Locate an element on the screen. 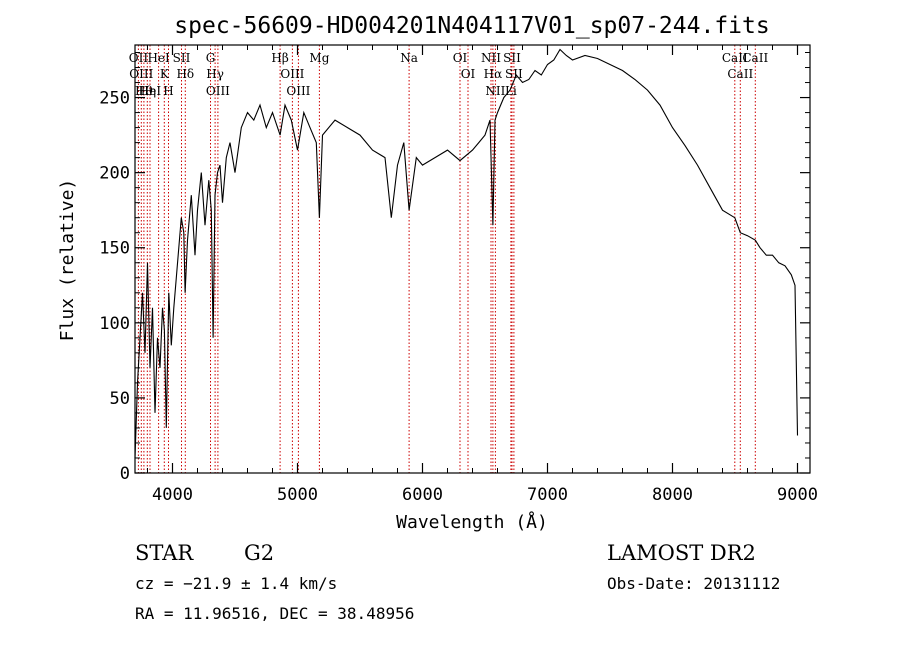 This screenshot has height=649, width=900. x-axis-label: Wavelength (Å) is located at coordinates (472, 522).